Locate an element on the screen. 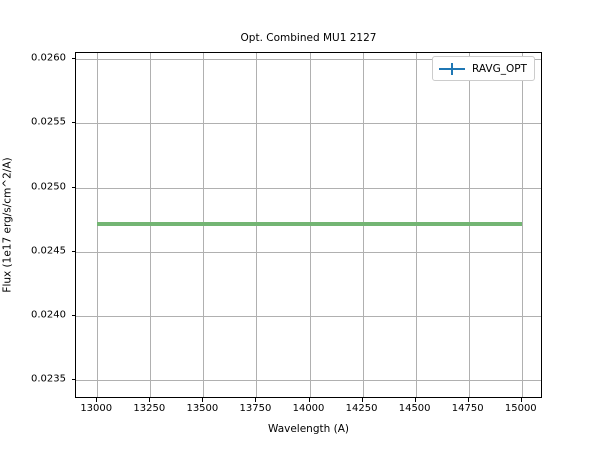 The image size is (600, 450). data-series-line-ravg-opt is located at coordinates (309, 223).